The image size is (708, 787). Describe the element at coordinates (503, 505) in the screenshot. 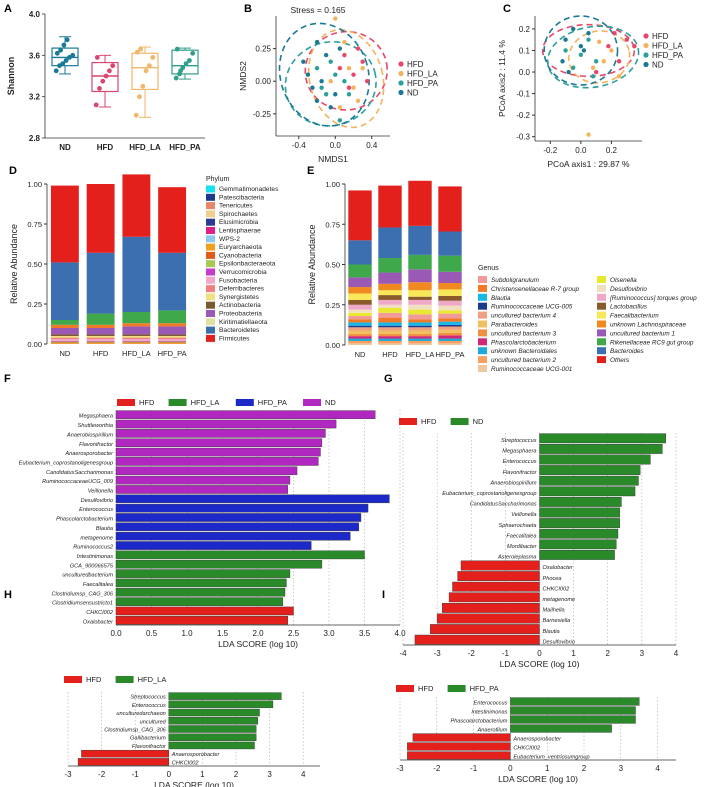

I see `lda-bar-label: CandidatusSaccharimonas` at that location.